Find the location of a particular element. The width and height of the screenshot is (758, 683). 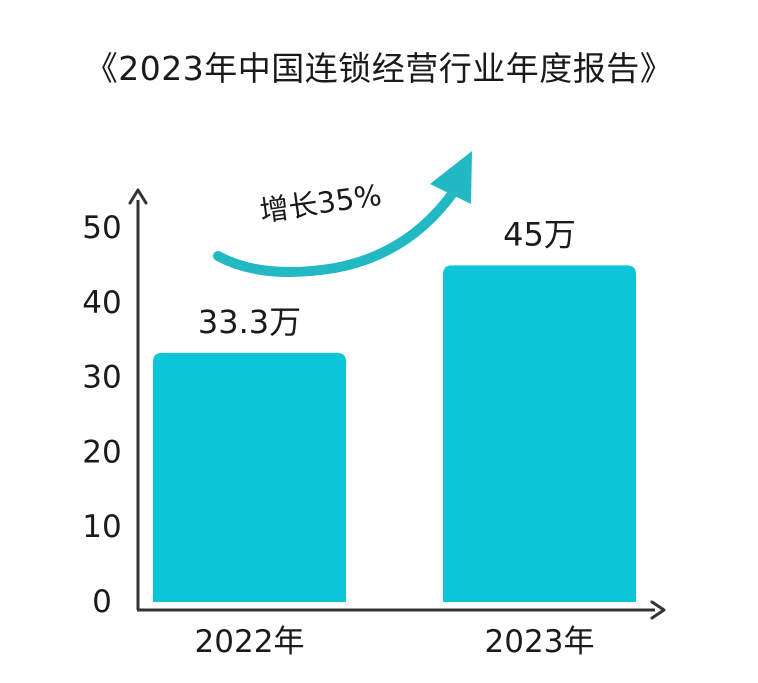

y-tick-label: 0 is located at coordinates (102, 602).